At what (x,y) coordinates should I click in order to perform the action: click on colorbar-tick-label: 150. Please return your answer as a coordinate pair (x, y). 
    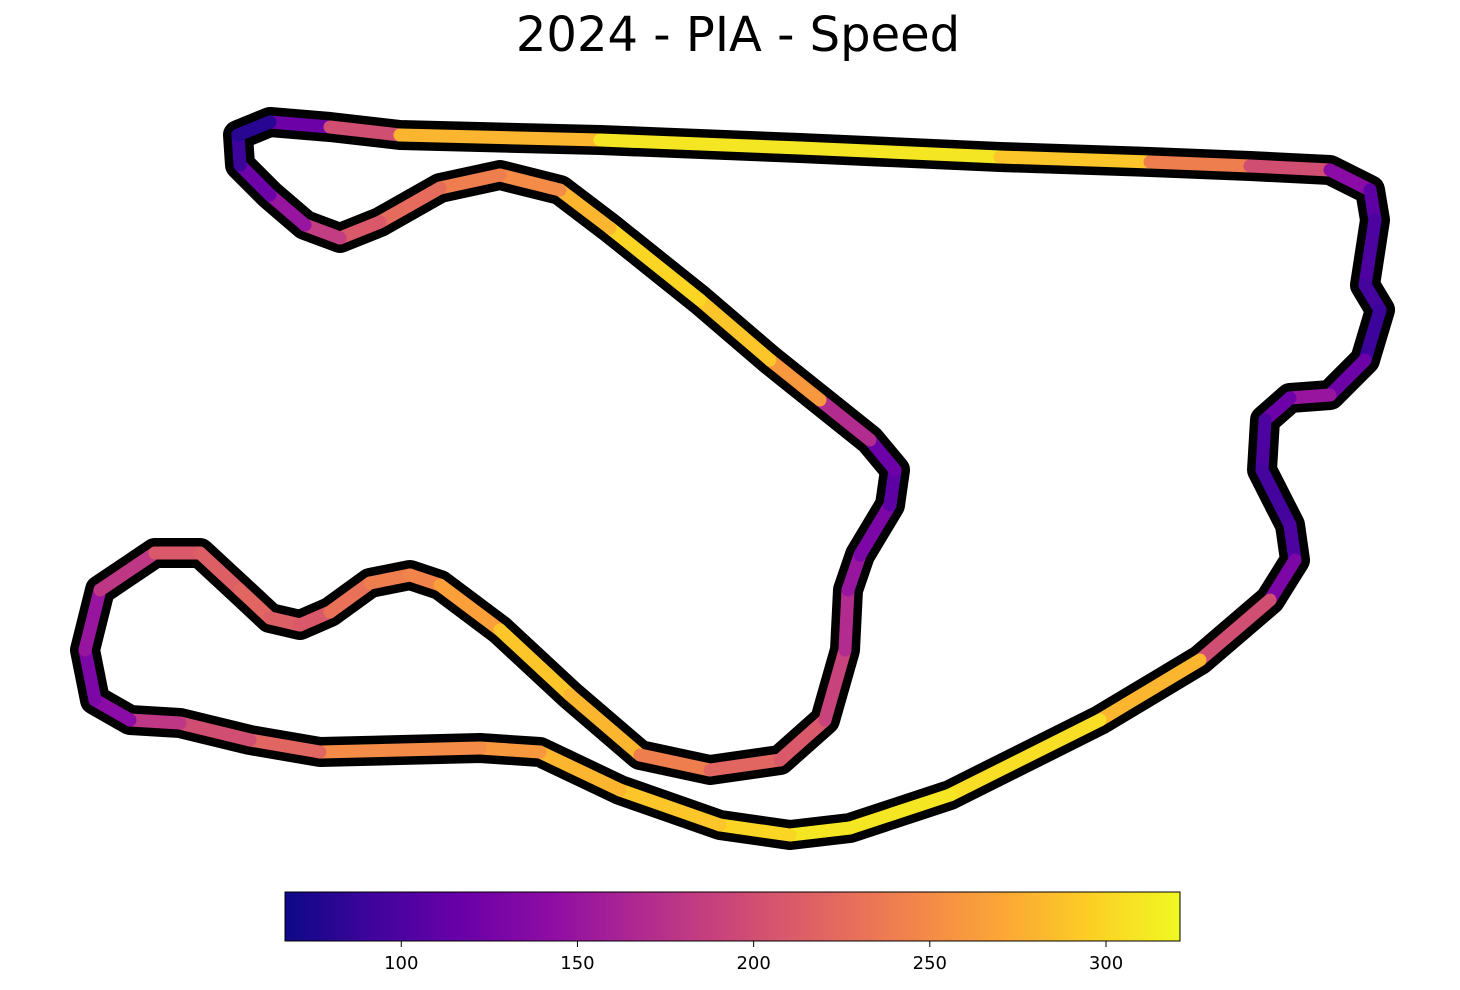
    Looking at the image, I should click on (577, 963).